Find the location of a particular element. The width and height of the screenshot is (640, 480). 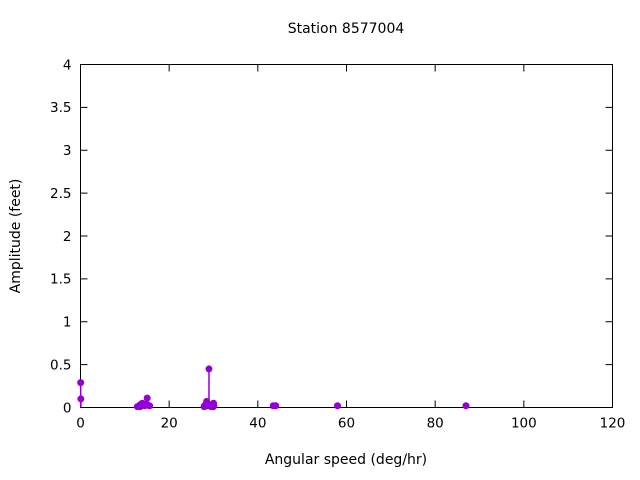

y-tick-label: 4 is located at coordinates (67, 65).